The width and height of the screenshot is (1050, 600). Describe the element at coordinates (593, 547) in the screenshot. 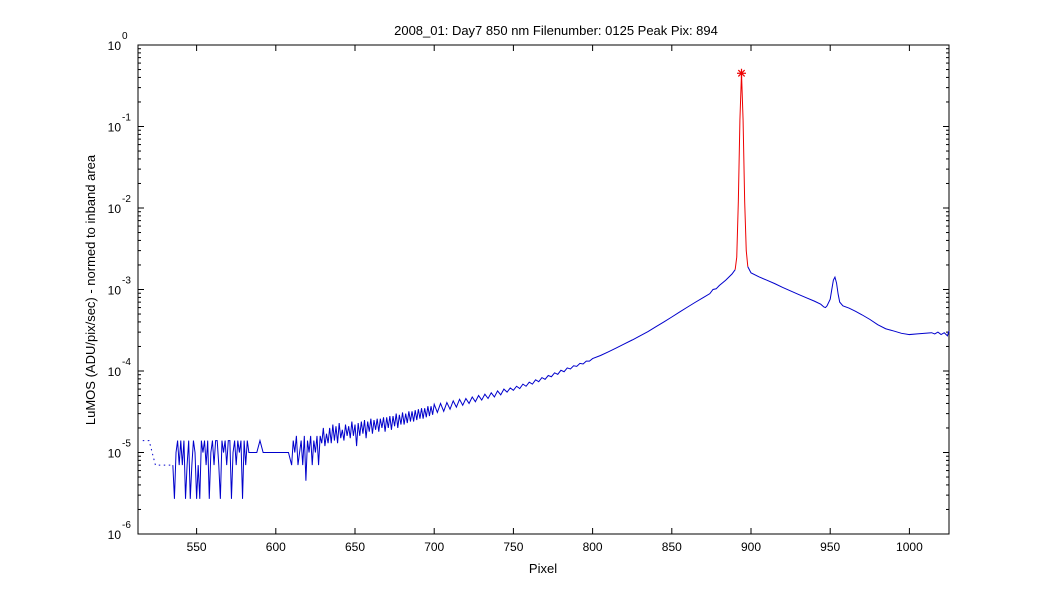

I see `x-tick-label: 800` at that location.